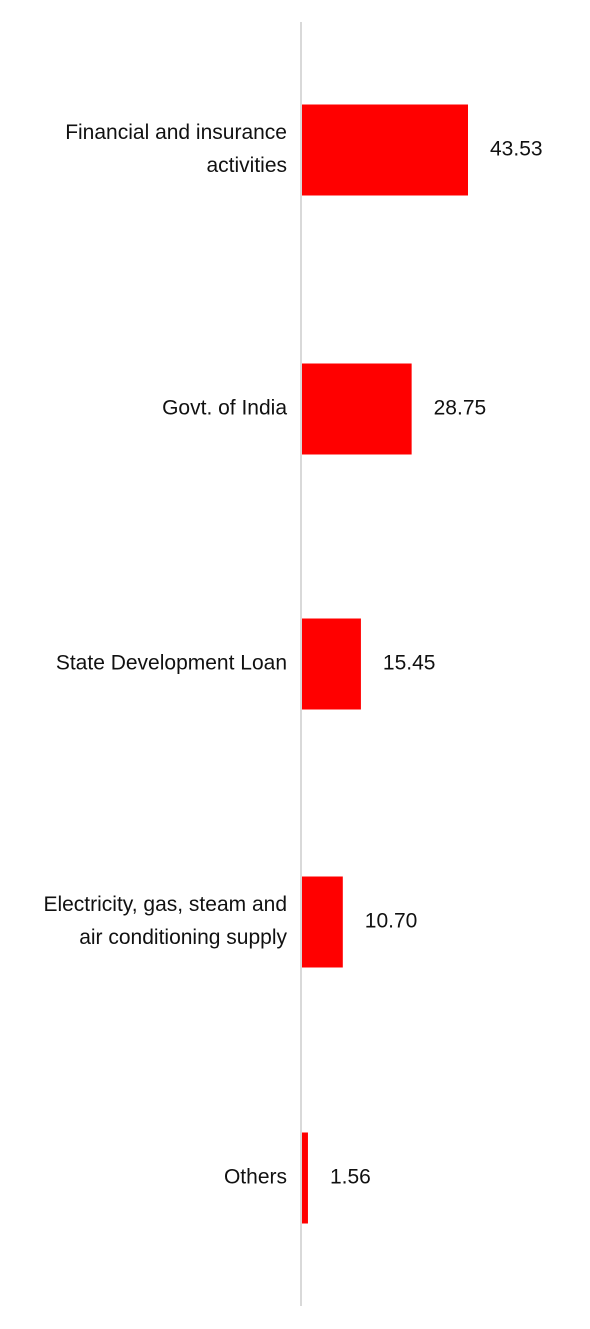 The image size is (590, 1329). What do you see at coordinates (460, 408) in the screenshot?
I see `value-label-2: 28.75` at bounding box center [460, 408].